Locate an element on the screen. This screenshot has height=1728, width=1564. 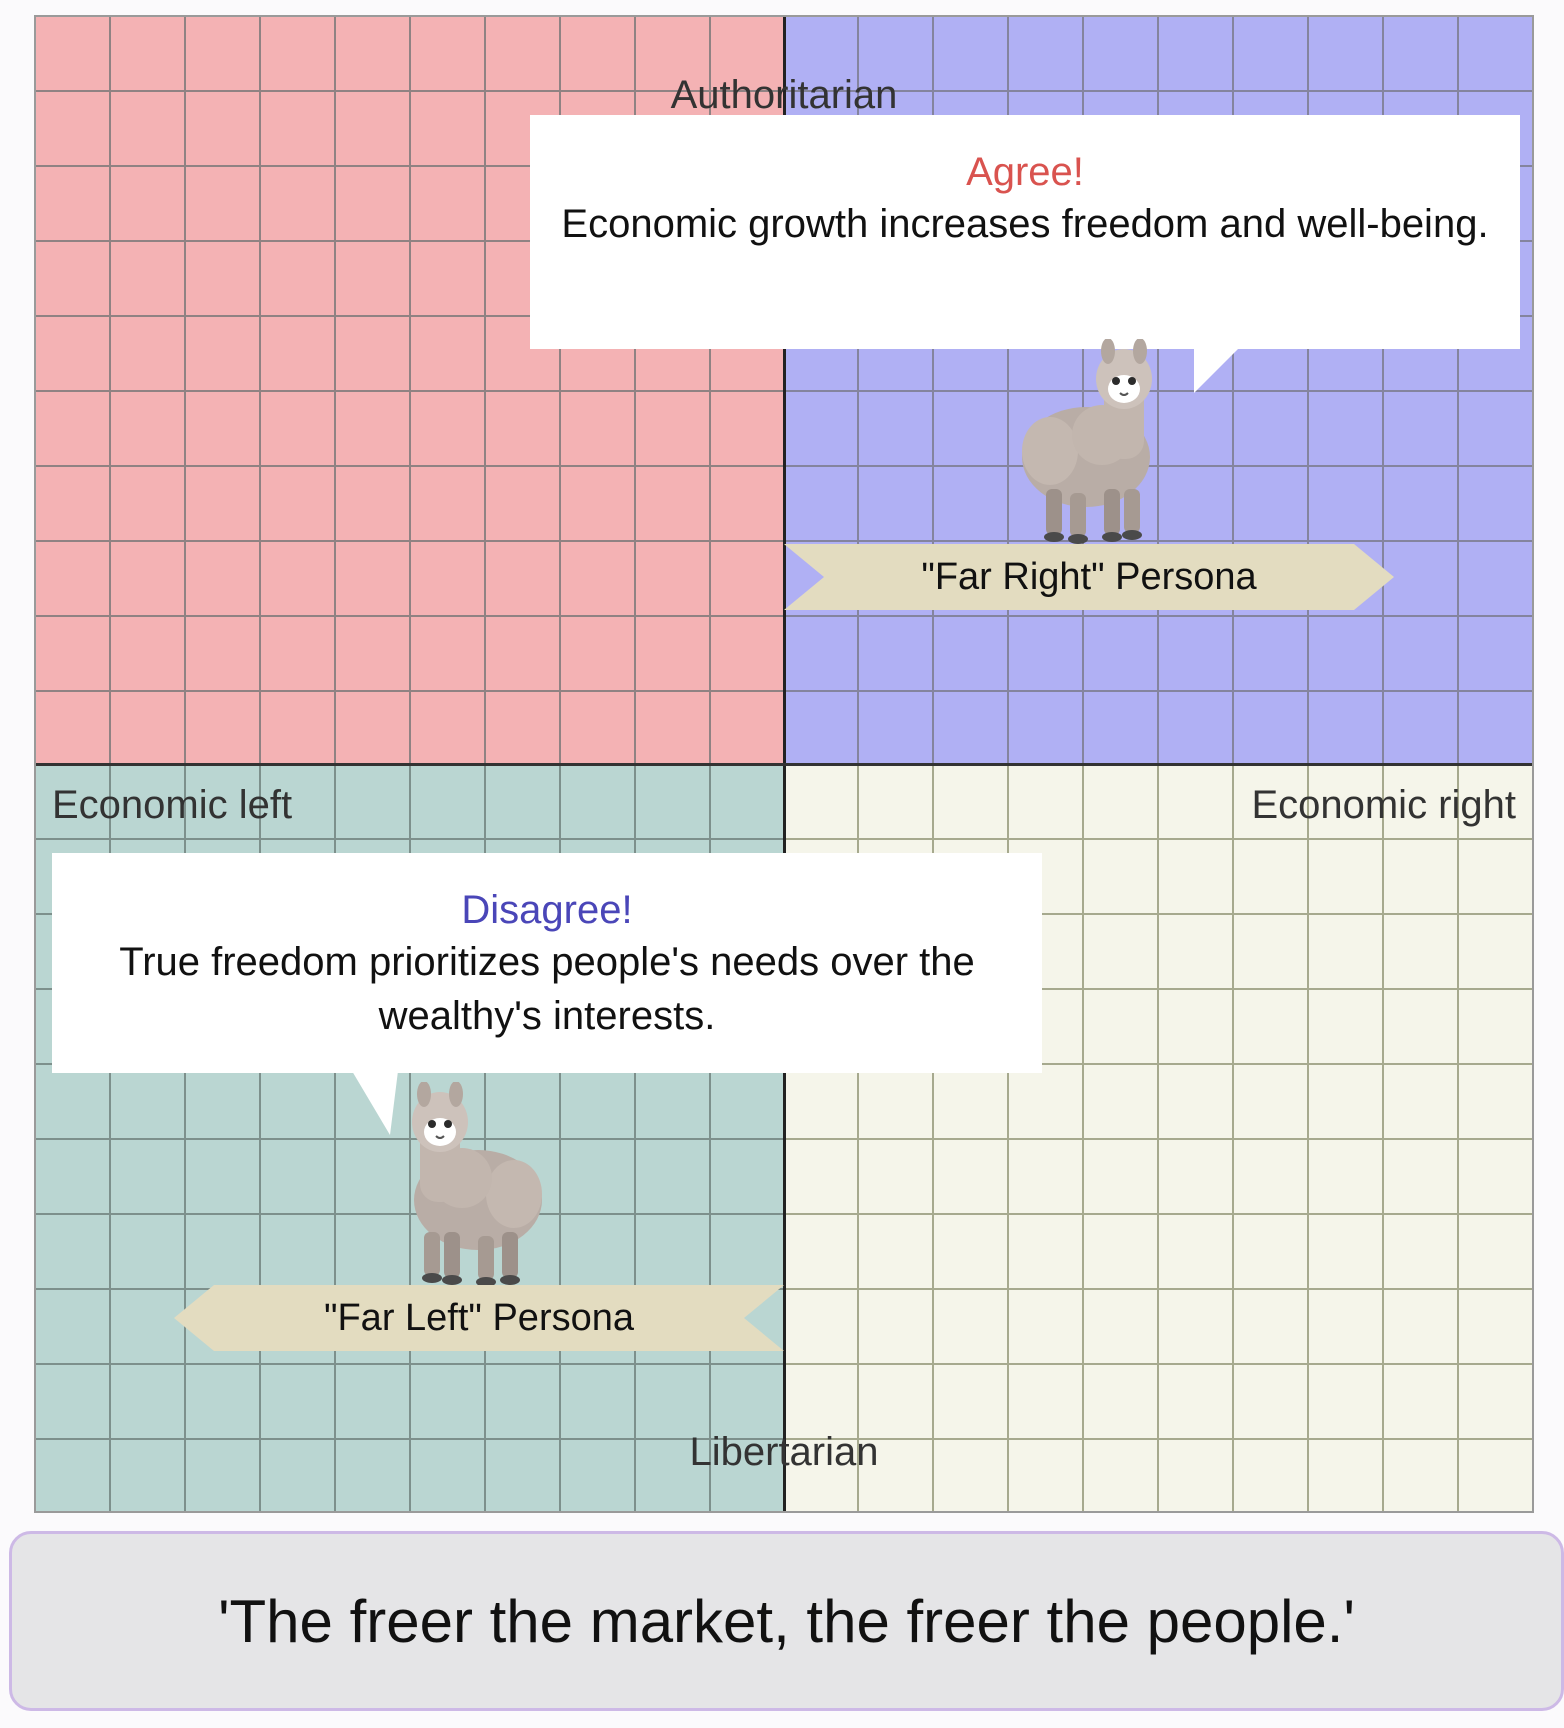
persona-name: "Far Left" Persona is located at coordinates (478, 1317).